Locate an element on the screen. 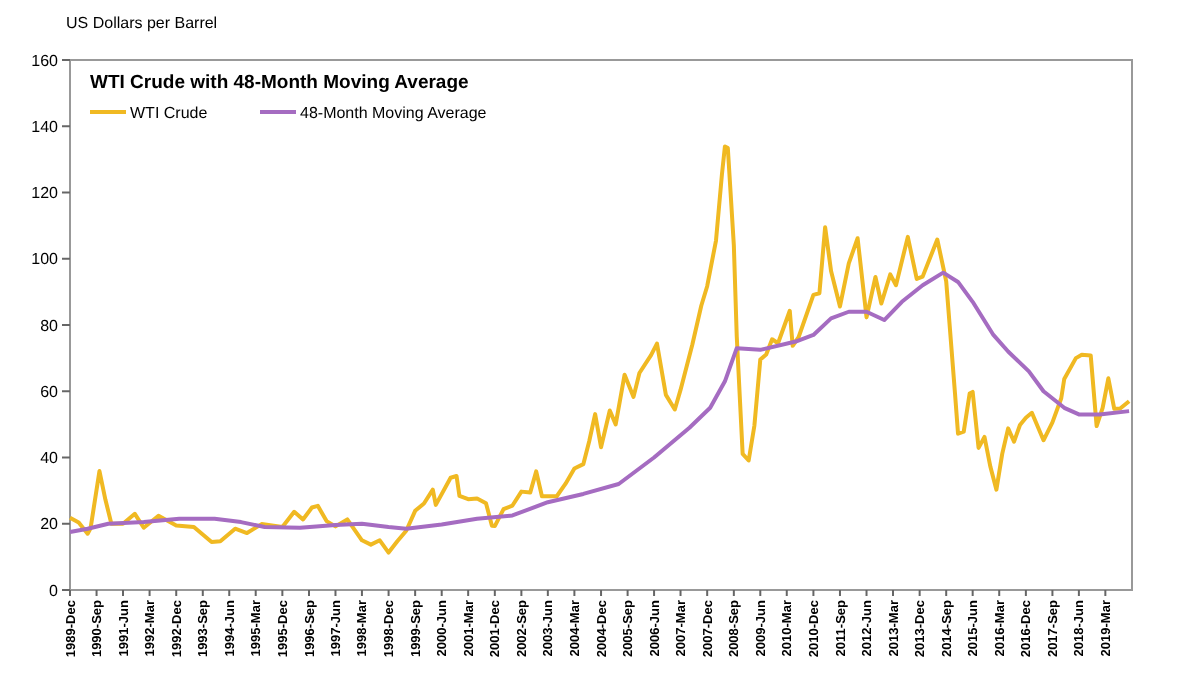  y-tick-label: 140 is located at coordinates (45, 126).